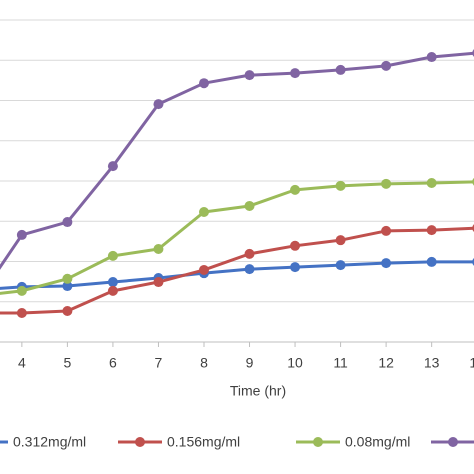 Image resolution: width=474 pixels, height=474 pixels. What do you see at coordinates (258, 391) in the screenshot?
I see `x-axis-label: Time (hr)` at bounding box center [258, 391].